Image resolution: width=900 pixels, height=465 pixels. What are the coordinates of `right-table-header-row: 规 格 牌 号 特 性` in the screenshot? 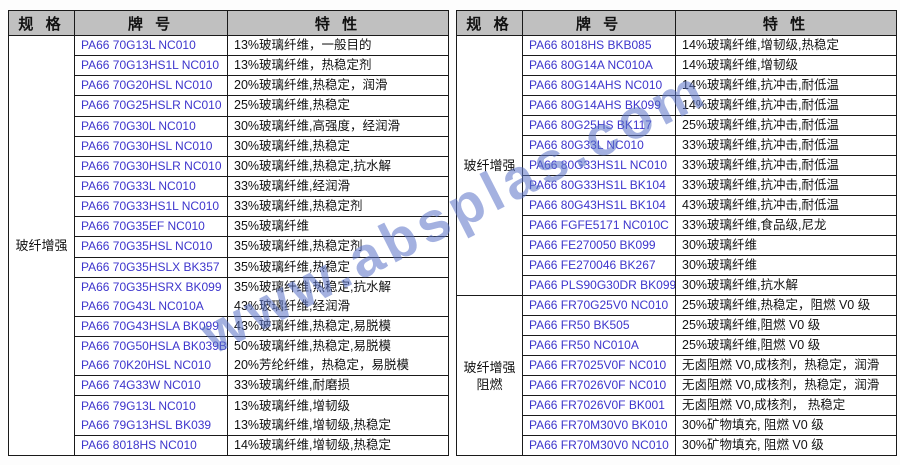 It's located at (676, 23).